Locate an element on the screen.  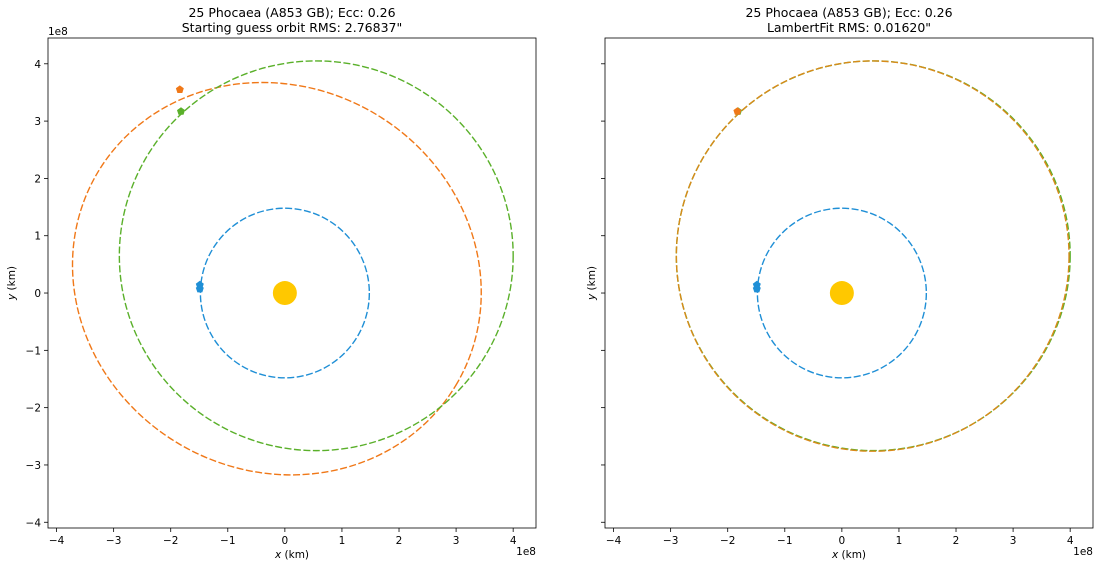
right-y-axis-label: y (km) is located at coordinates (592, 283).